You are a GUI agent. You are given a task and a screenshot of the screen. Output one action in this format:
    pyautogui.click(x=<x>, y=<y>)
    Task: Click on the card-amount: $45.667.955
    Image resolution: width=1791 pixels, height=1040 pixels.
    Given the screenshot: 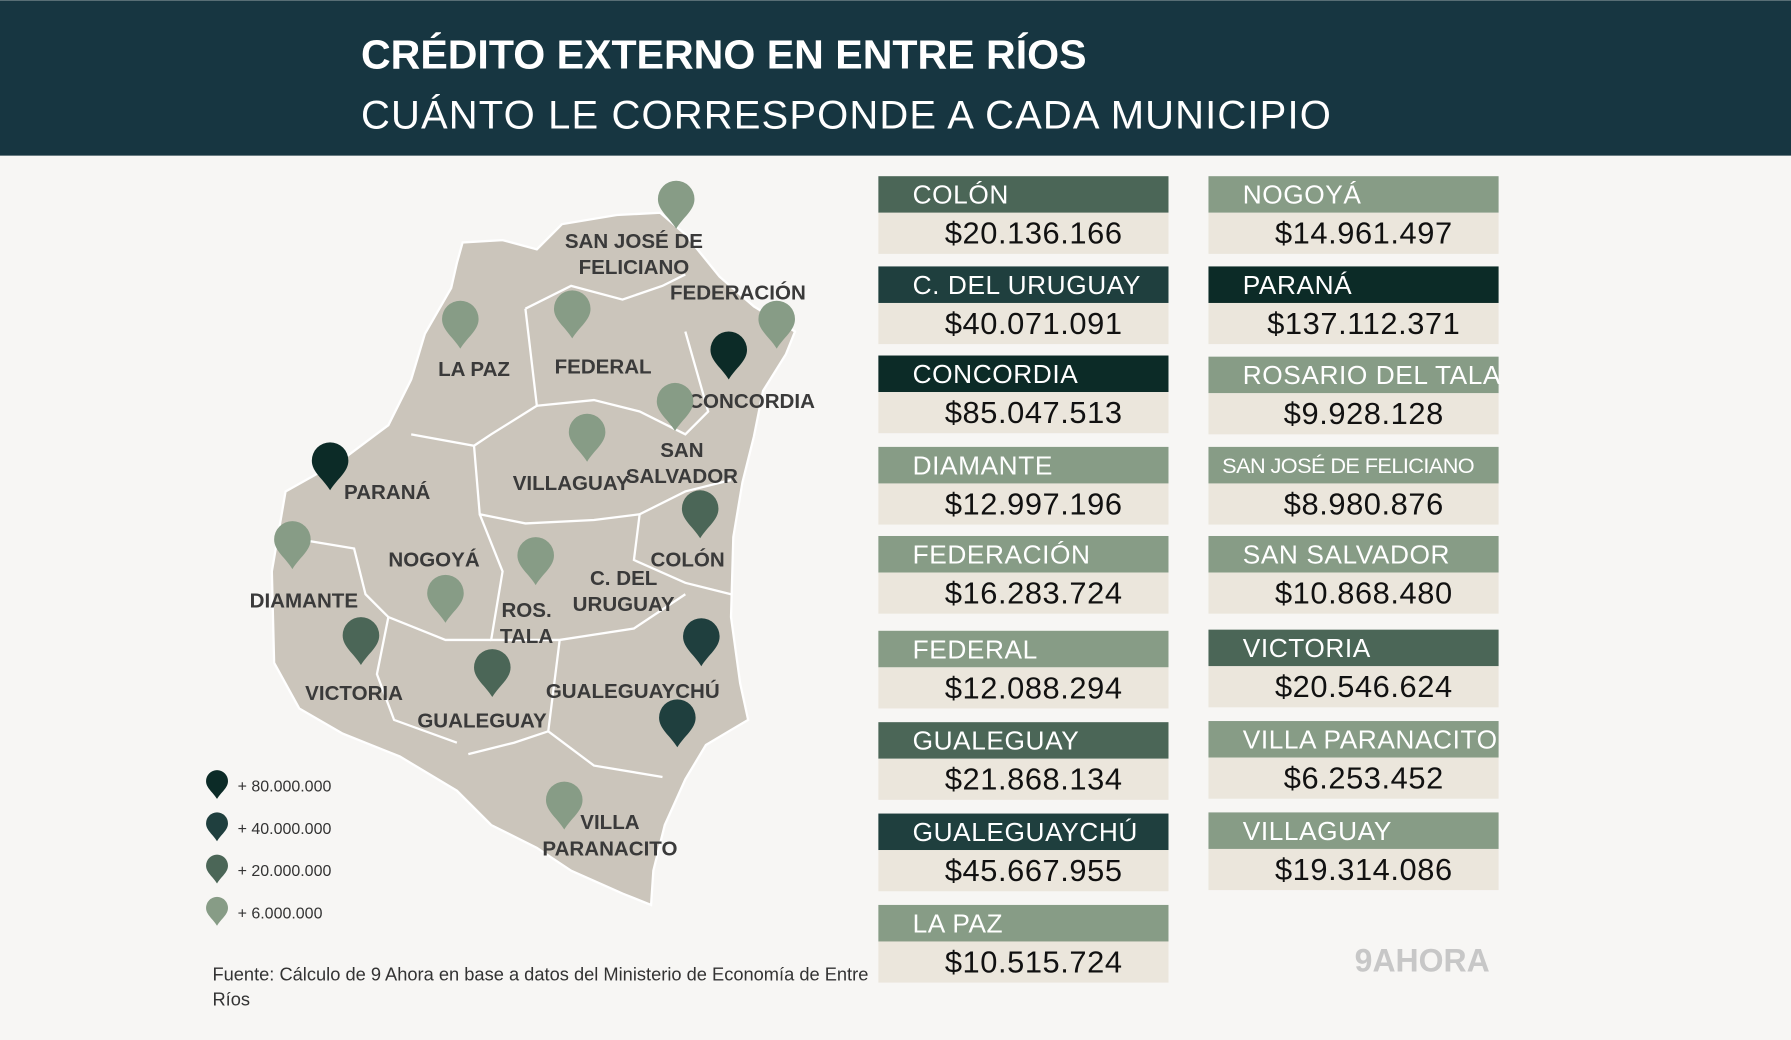 What is the action you would take?
    pyautogui.click(x=1034, y=870)
    